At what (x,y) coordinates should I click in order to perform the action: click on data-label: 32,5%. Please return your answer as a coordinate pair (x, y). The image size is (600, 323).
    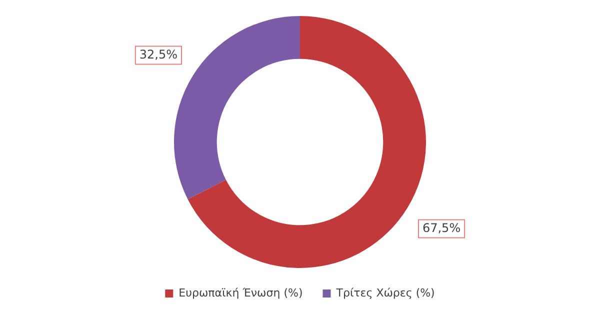
    Looking at the image, I should click on (158, 54).